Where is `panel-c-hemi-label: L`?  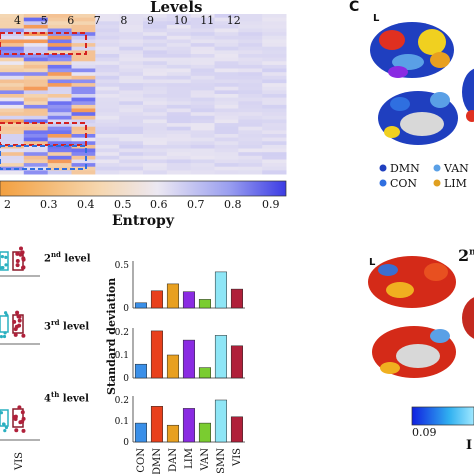
panel-c-hemi-label: L is located at coordinates (376, 18).